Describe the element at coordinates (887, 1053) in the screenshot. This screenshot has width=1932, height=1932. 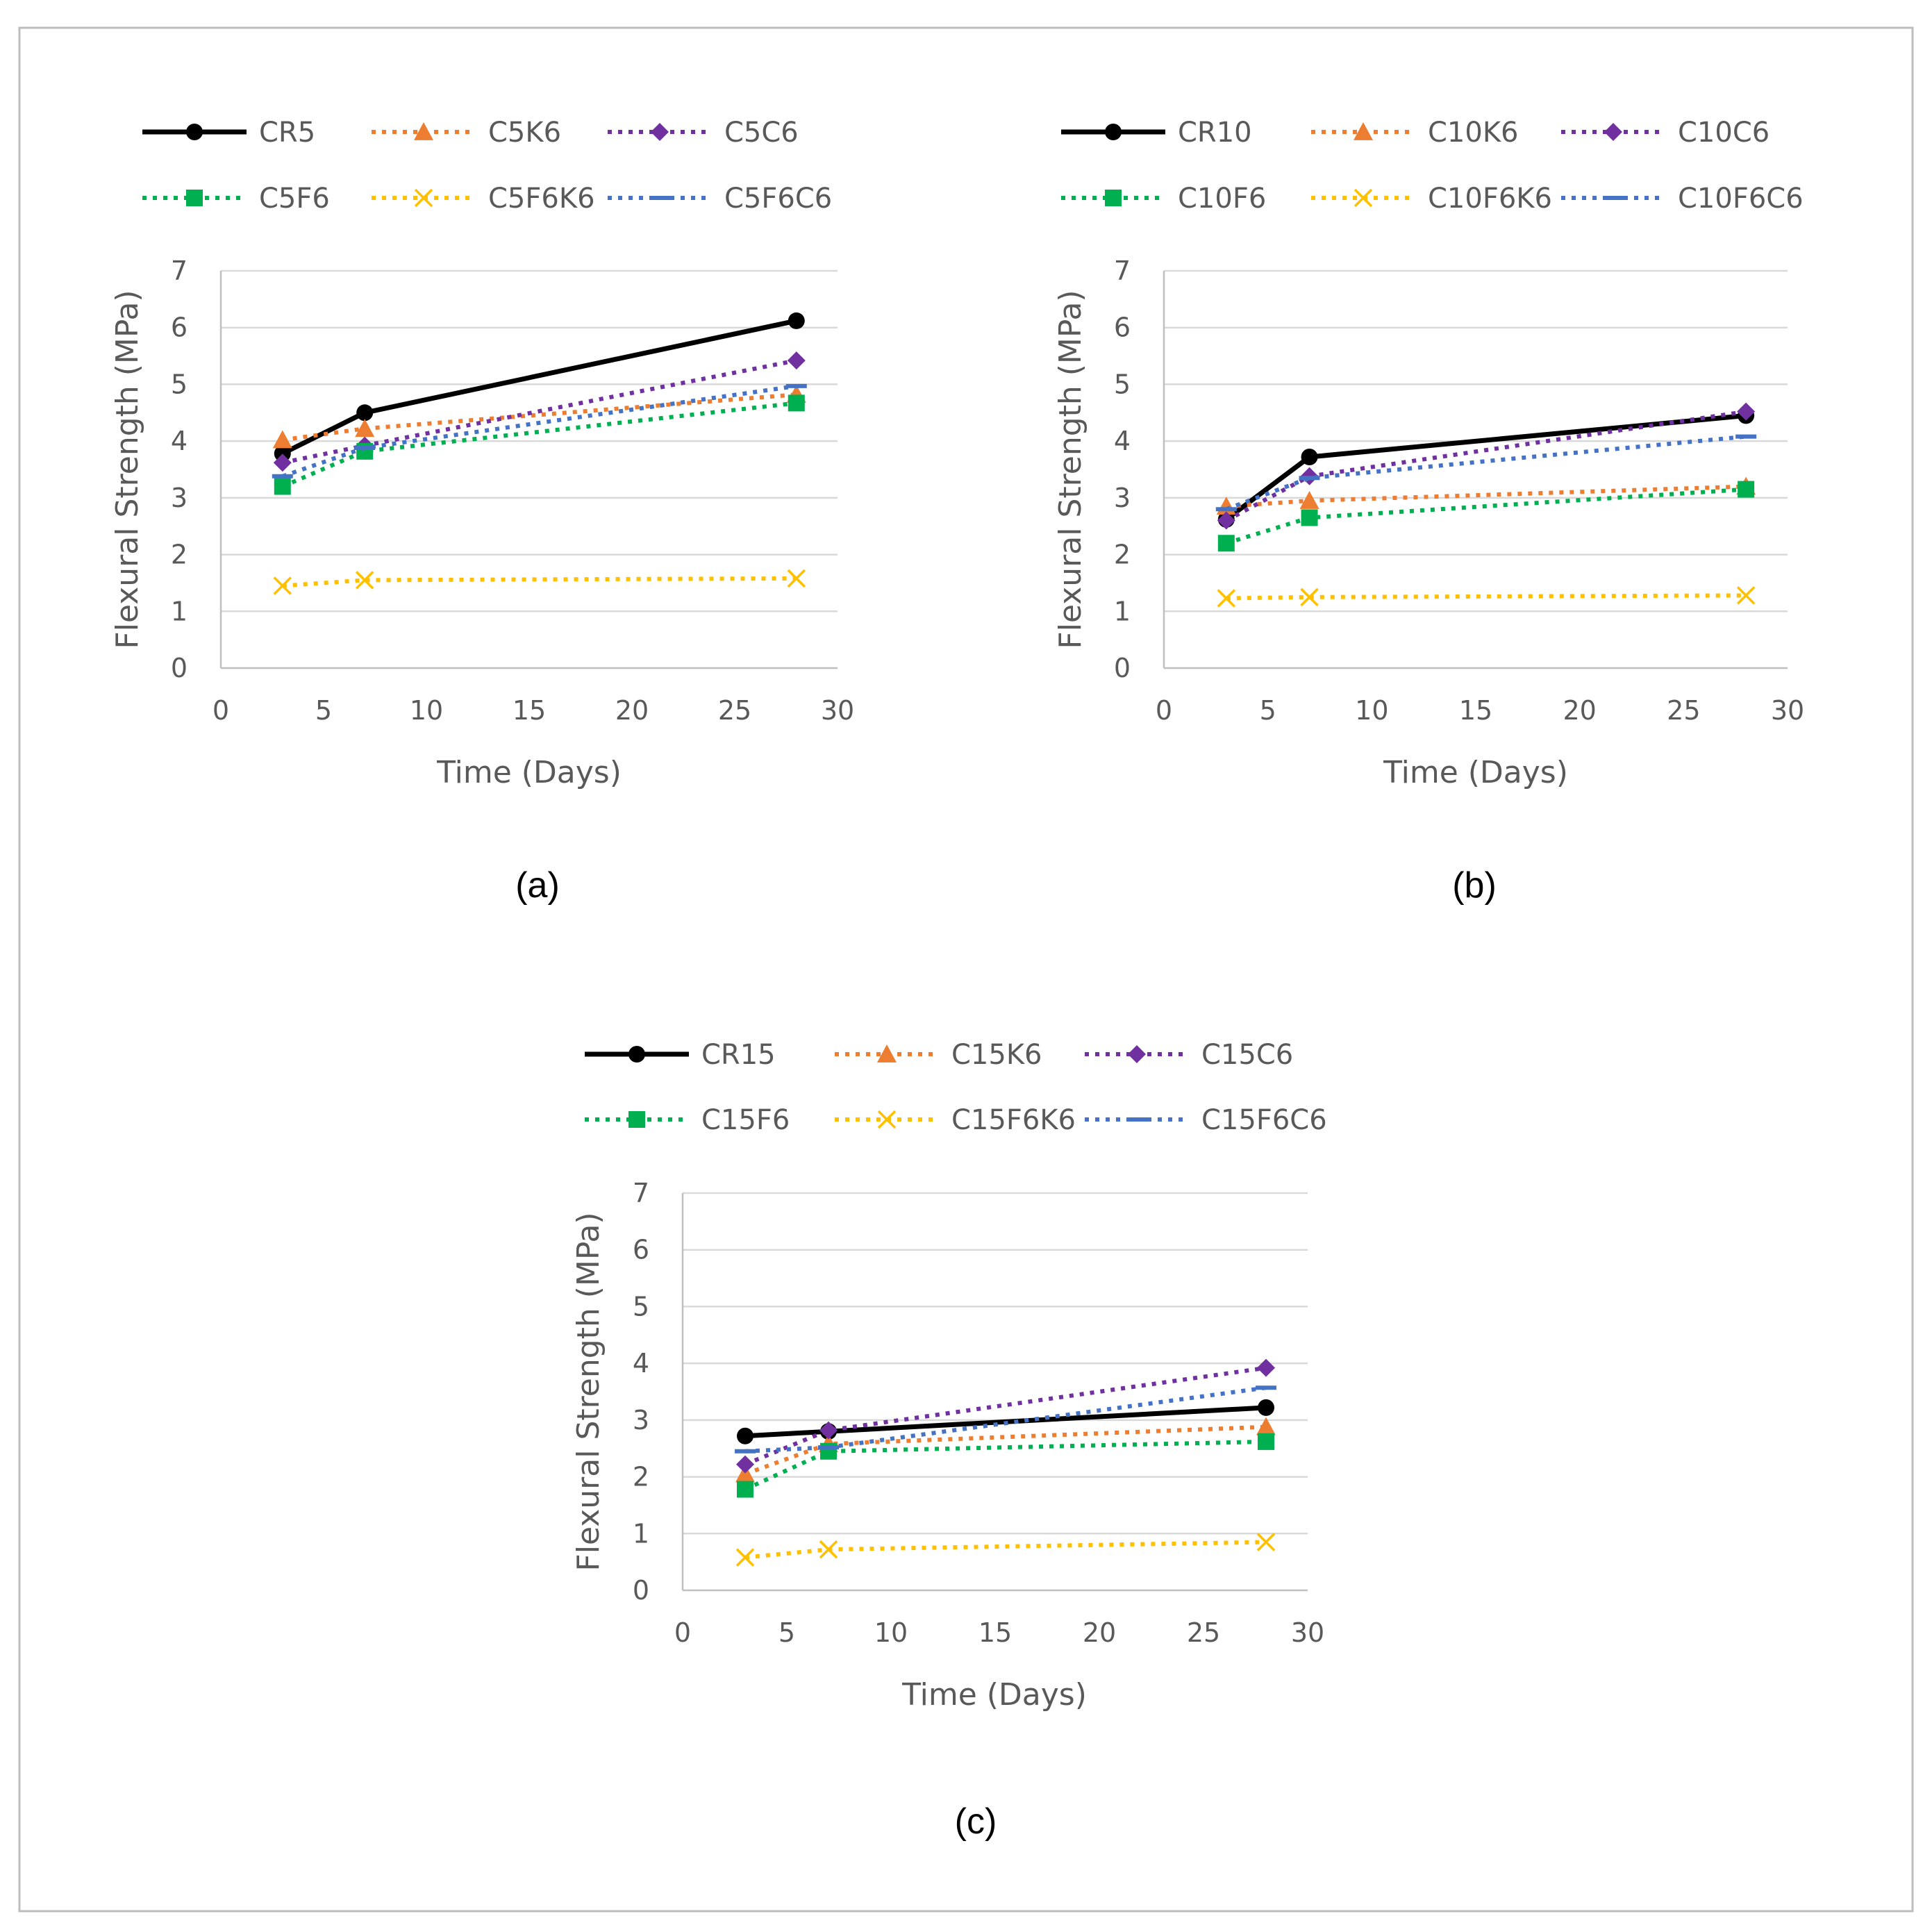
I see `legend-marker-C15K6` at that location.